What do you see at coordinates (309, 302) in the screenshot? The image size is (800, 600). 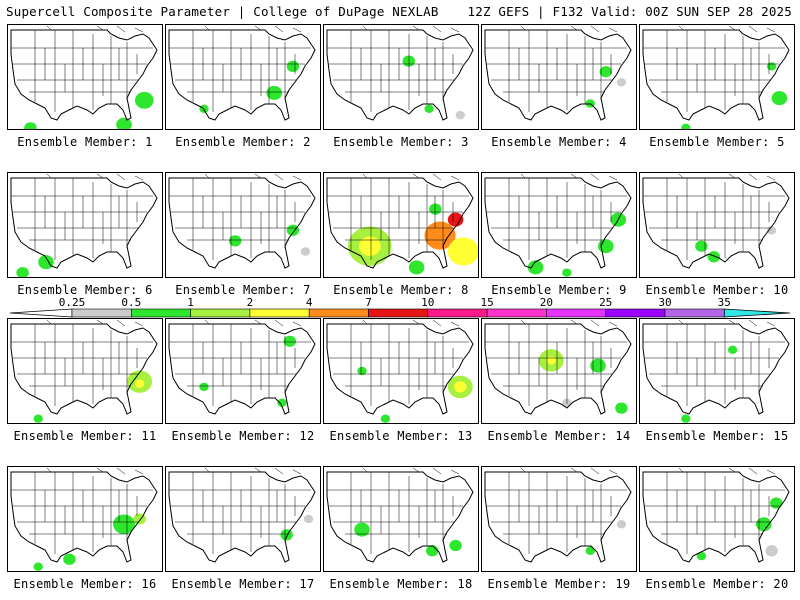 I see `colorbar-tick-label: 4` at bounding box center [309, 302].